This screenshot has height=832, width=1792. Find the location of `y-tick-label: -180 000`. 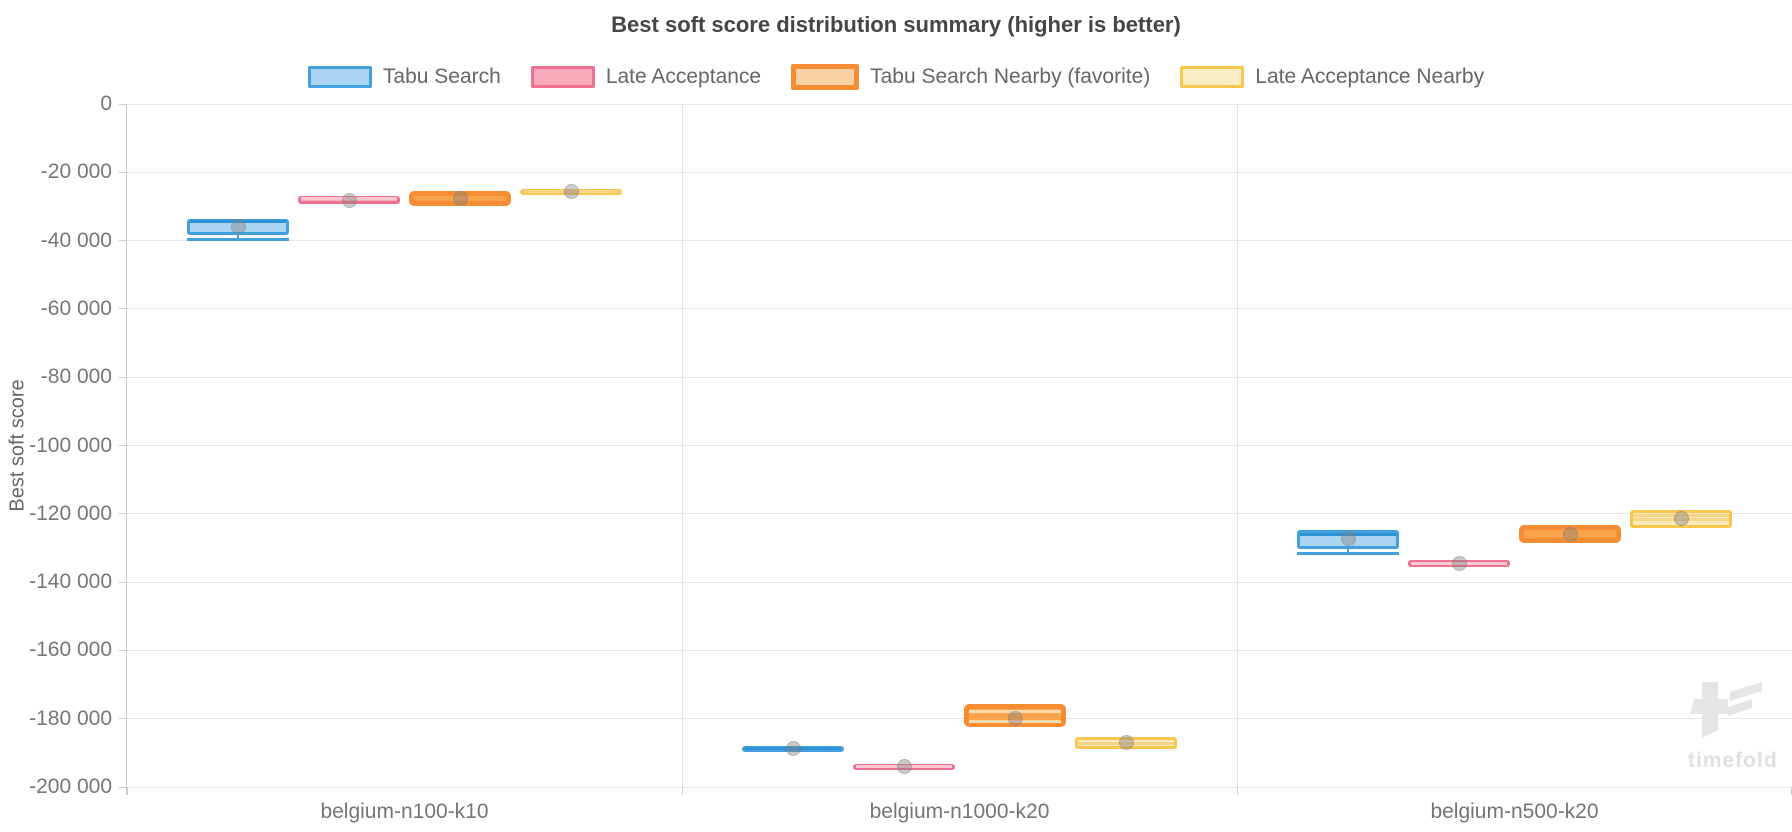

y-tick-label: -180 000 is located at coordinates (70, 718).